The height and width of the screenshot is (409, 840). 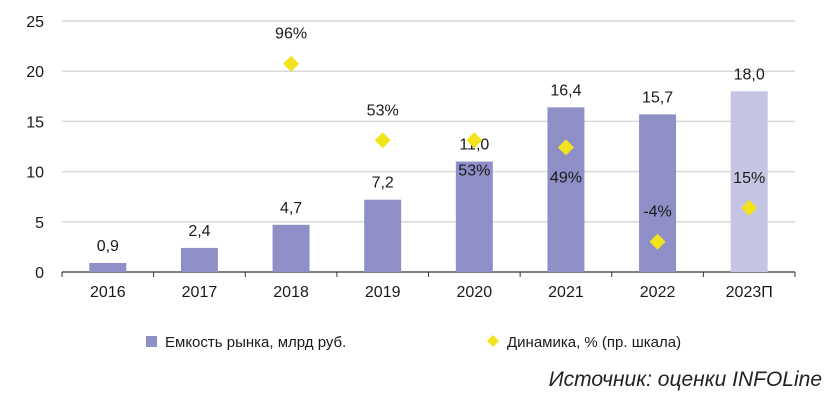 What do you see at coordinates (108, 246) in the screenshot?
I see `bar-value-label: 0,9` at bounding box center [108, 246].